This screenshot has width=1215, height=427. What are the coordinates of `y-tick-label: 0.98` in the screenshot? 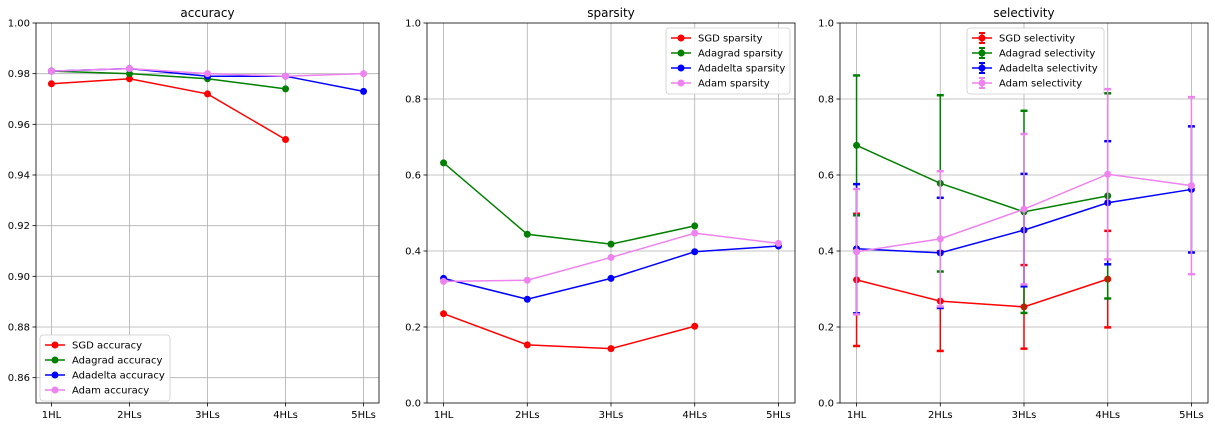 It's located at (19, 74).